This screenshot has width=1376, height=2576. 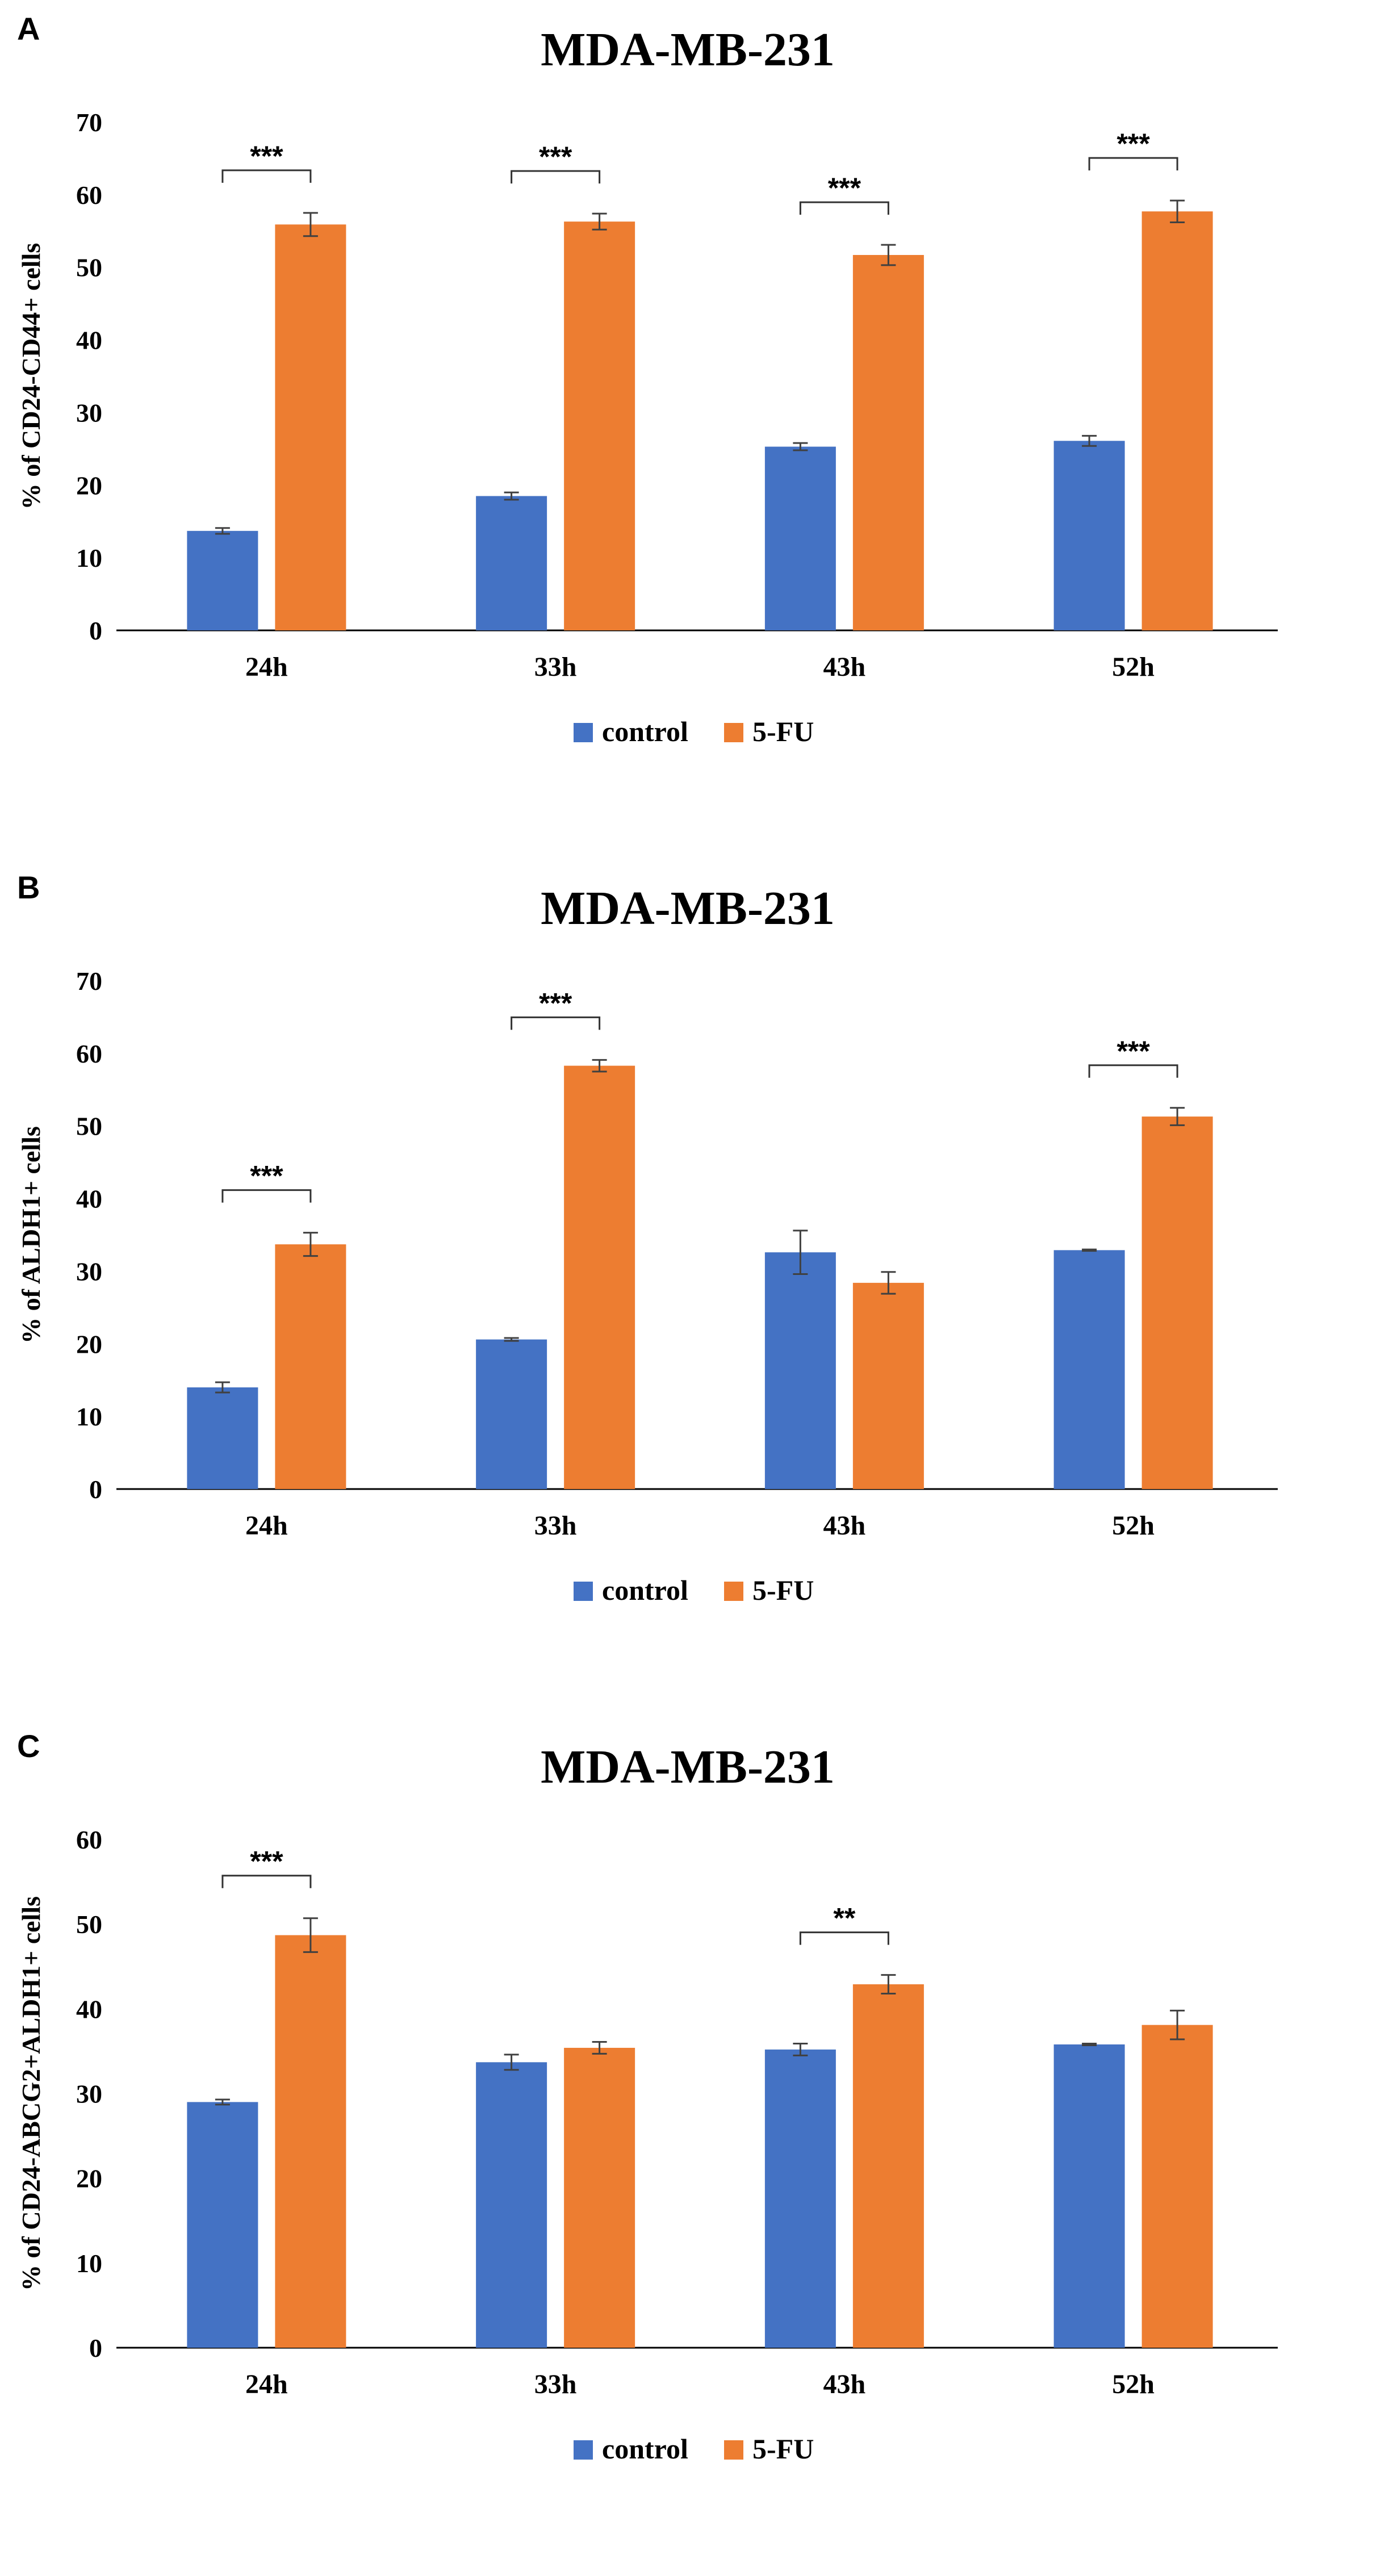 I want to click on panel-letter: B, so click(x=28, y=887).